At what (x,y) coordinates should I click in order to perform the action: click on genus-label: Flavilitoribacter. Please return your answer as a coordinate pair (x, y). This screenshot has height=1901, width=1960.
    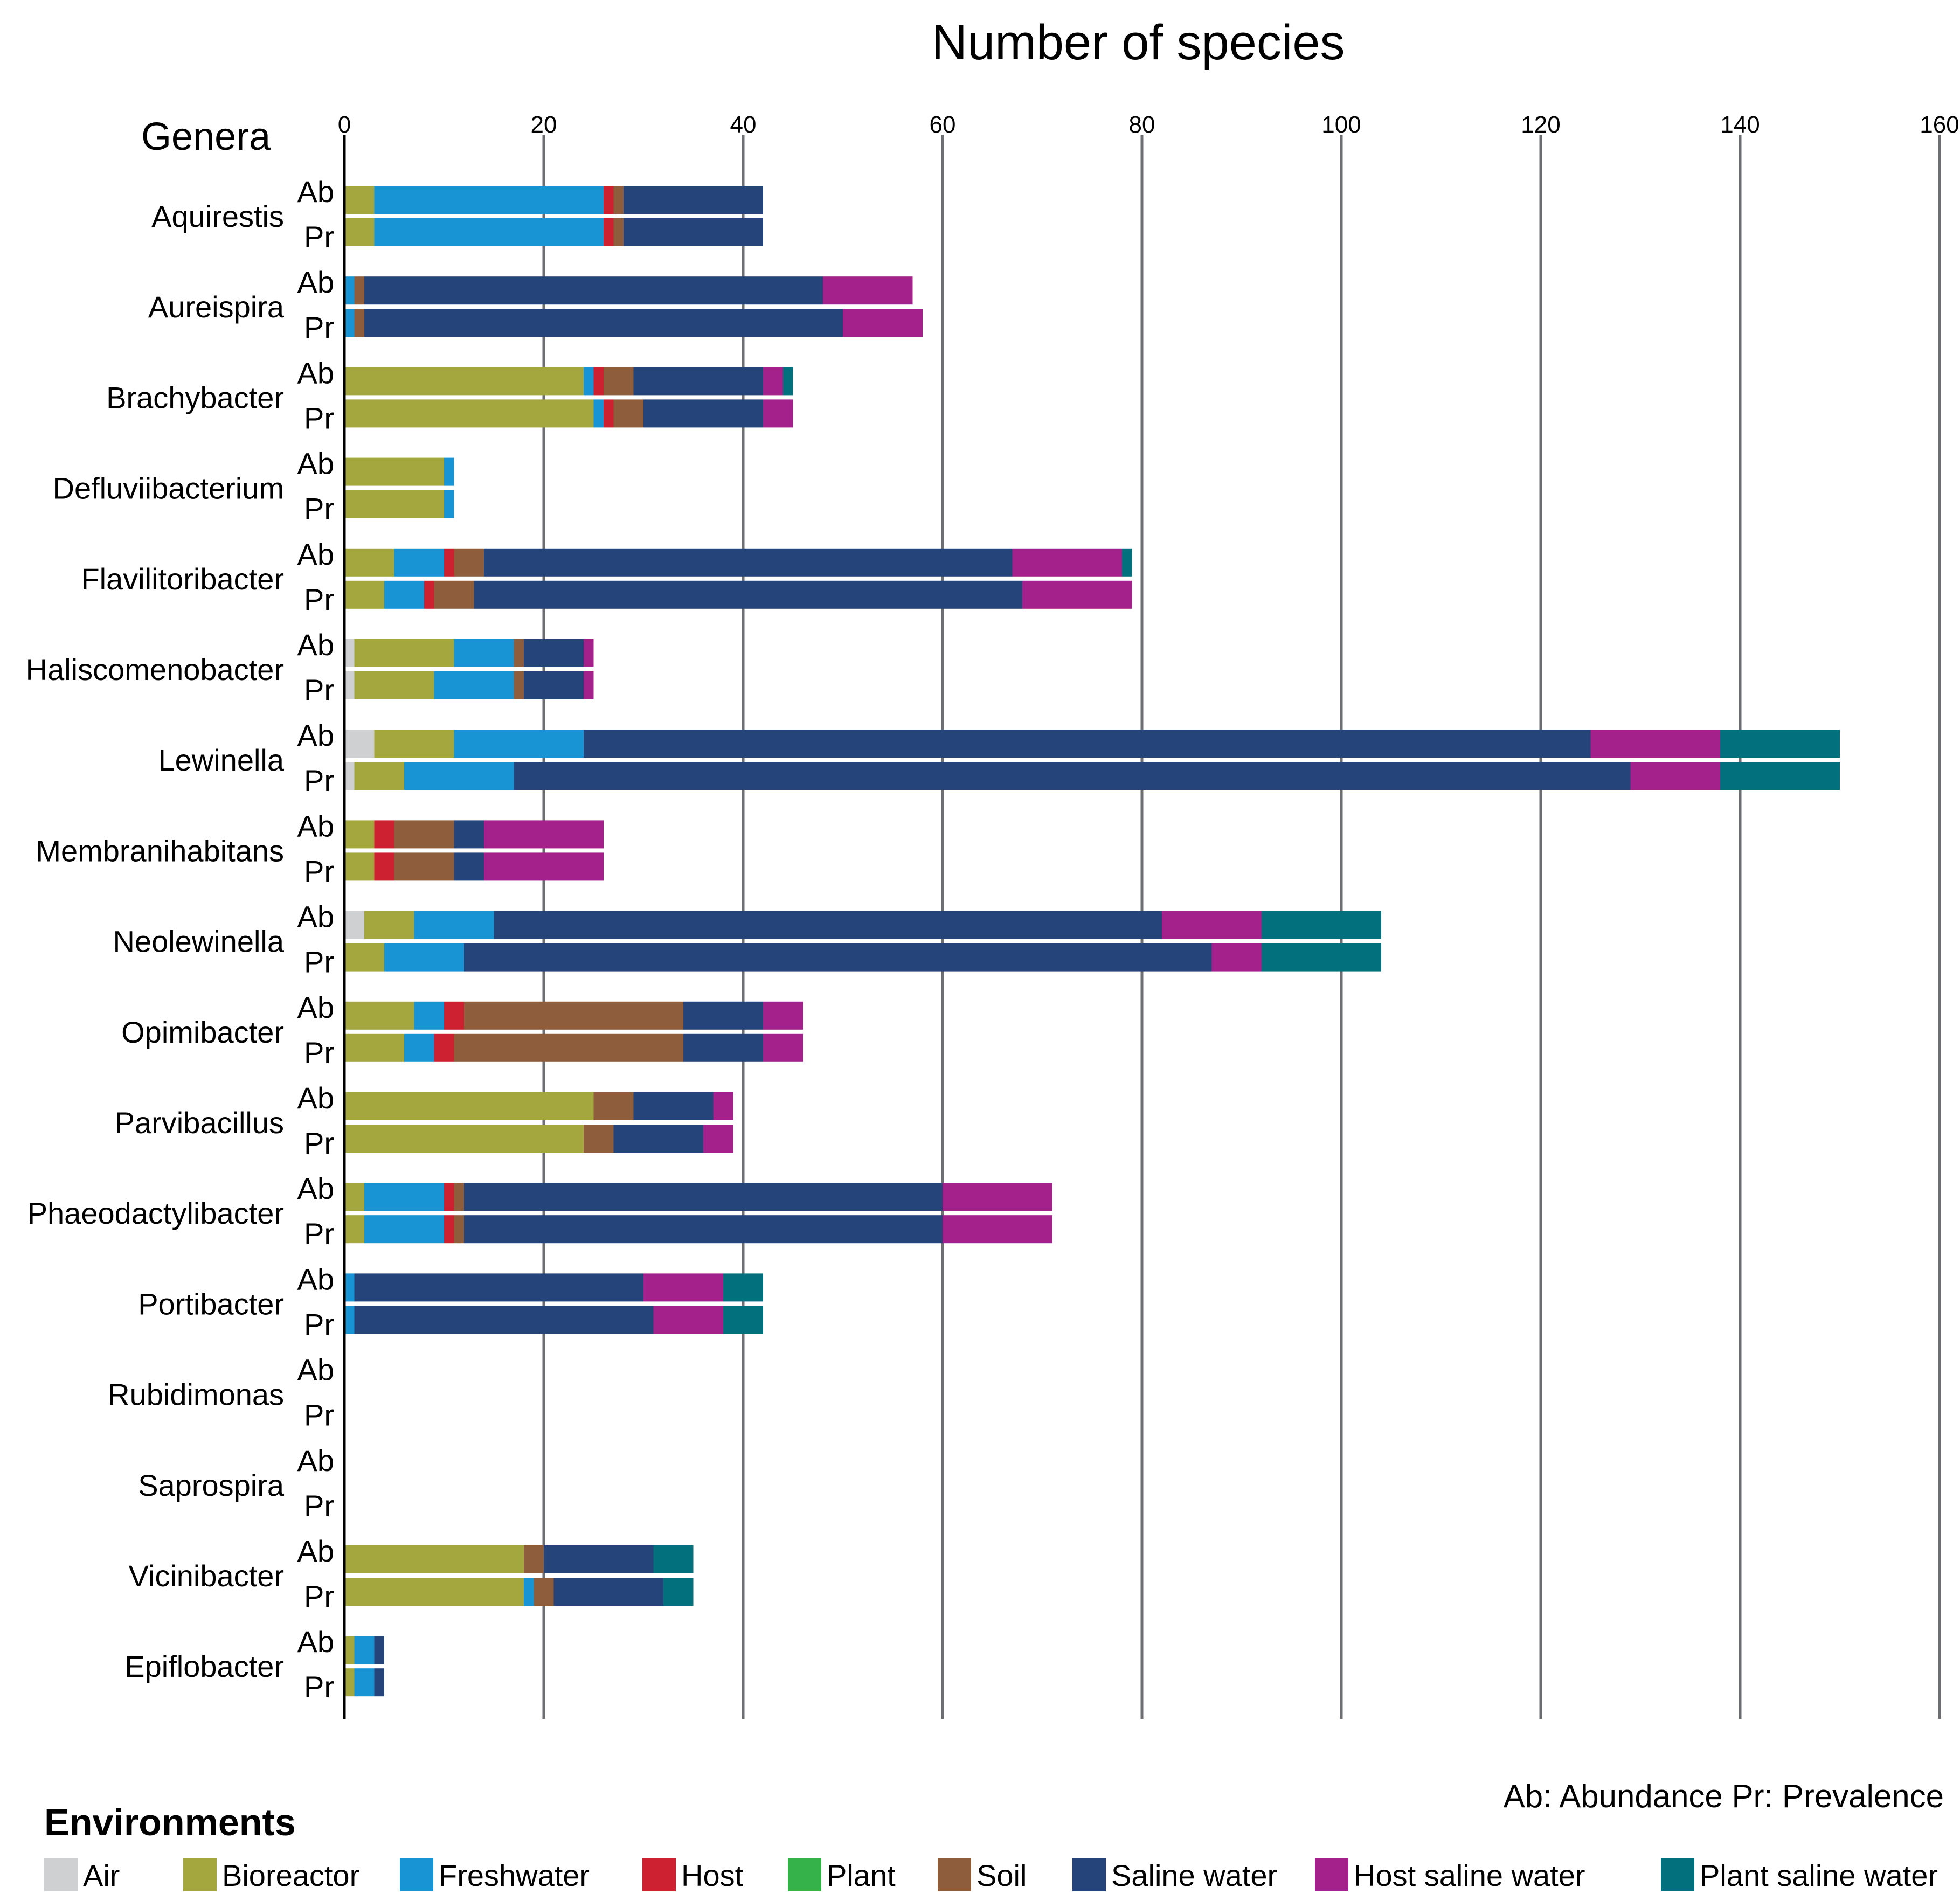
    Looking at the image, I should click on (183, 579).